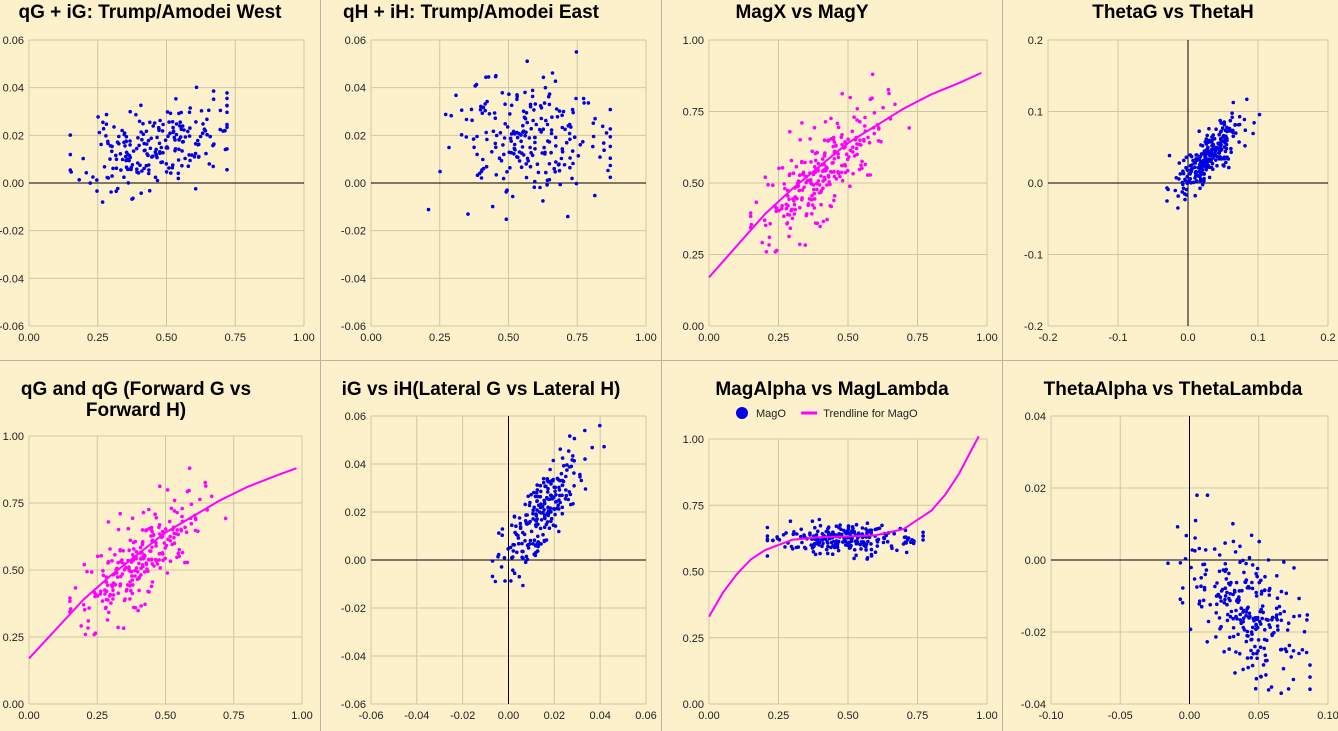 The width and height of the screenshot is (1338, 731). I want to click on y-tick-label: 0.02, so click(1035, 489).